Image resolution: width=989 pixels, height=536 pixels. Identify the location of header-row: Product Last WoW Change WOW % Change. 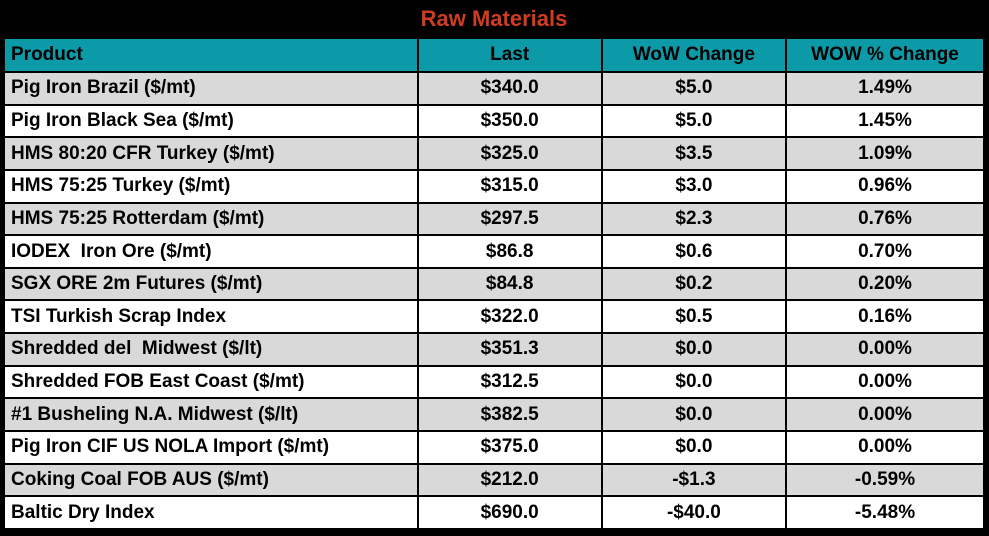
(494, 55).